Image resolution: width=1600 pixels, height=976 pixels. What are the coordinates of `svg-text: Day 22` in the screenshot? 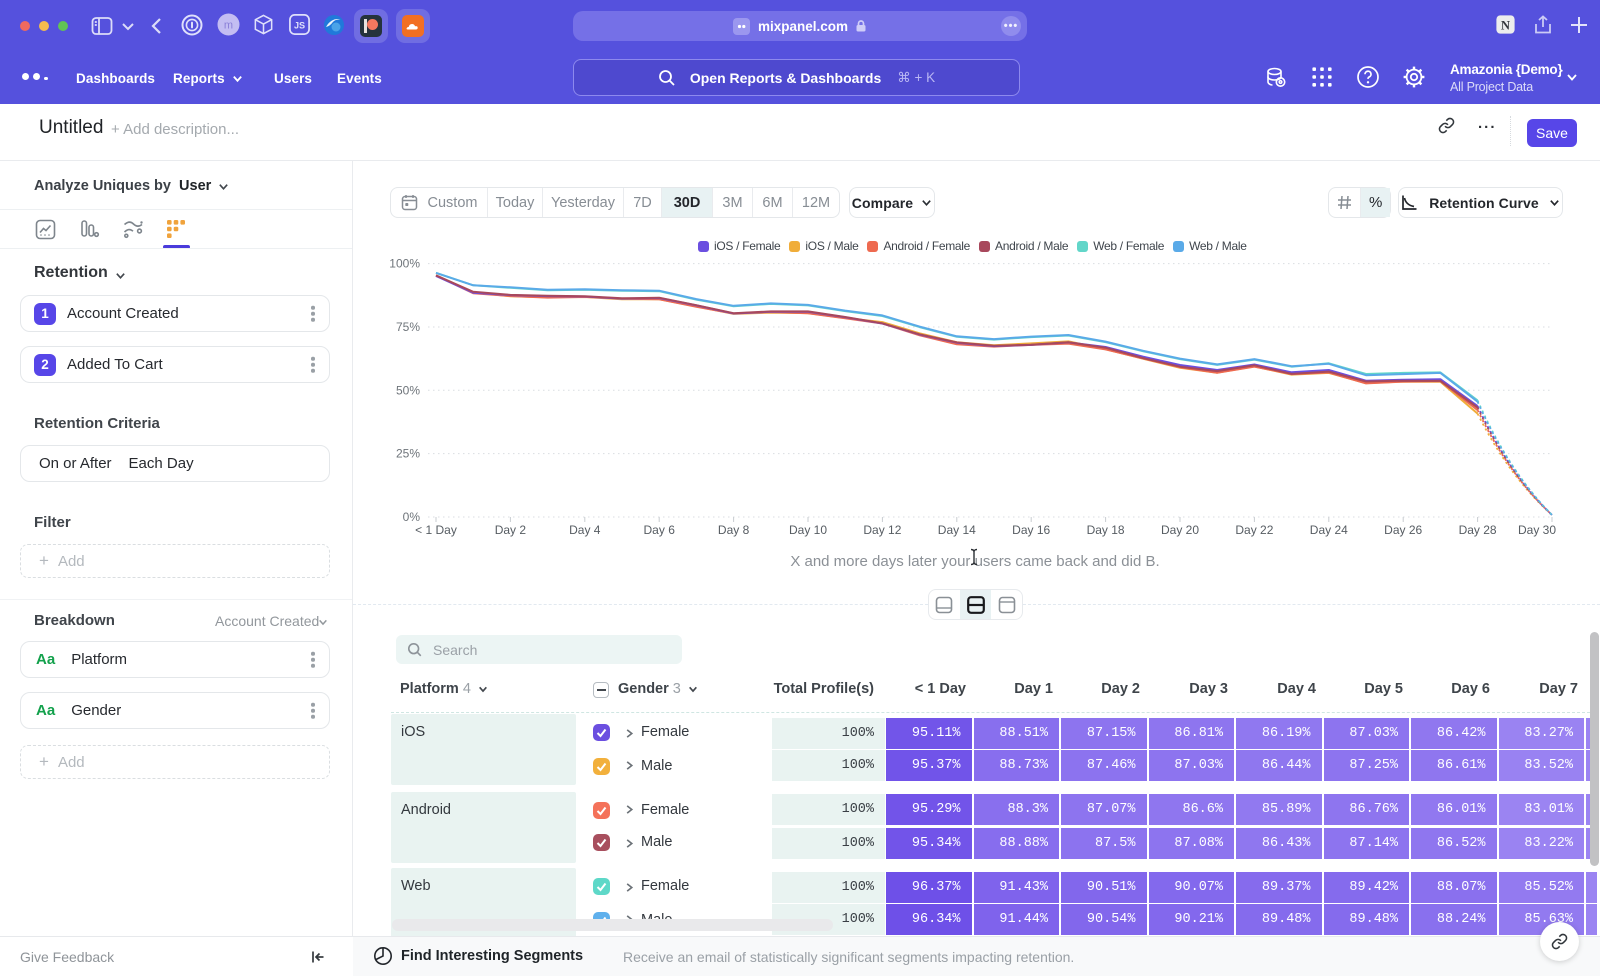 It's located at (1254, 530).